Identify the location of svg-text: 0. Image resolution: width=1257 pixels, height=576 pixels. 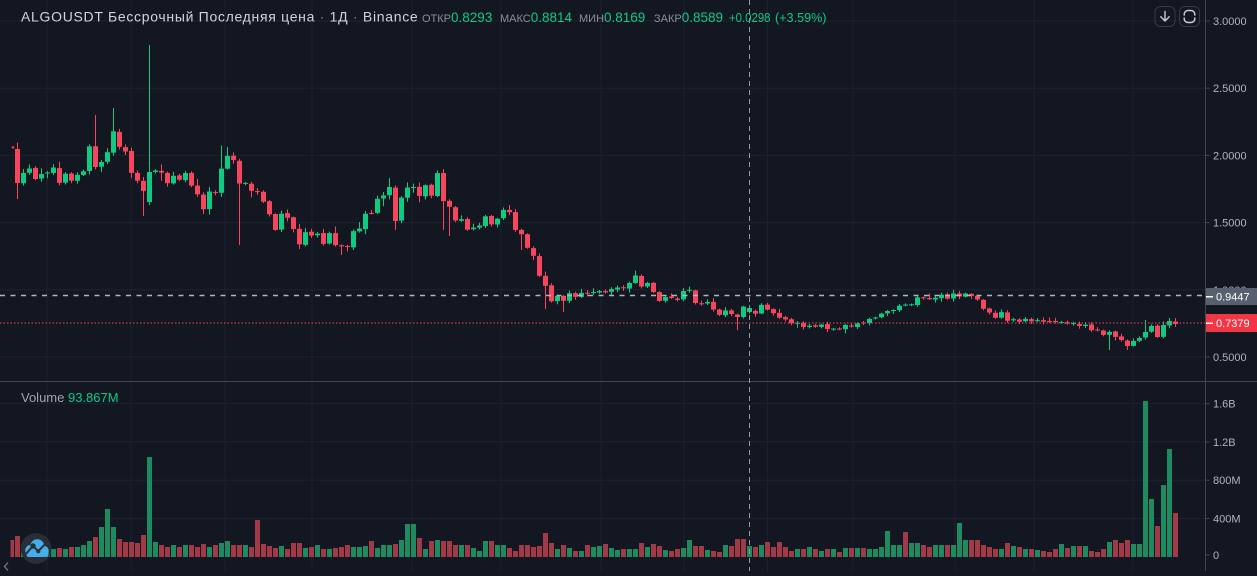
(1216, 556).